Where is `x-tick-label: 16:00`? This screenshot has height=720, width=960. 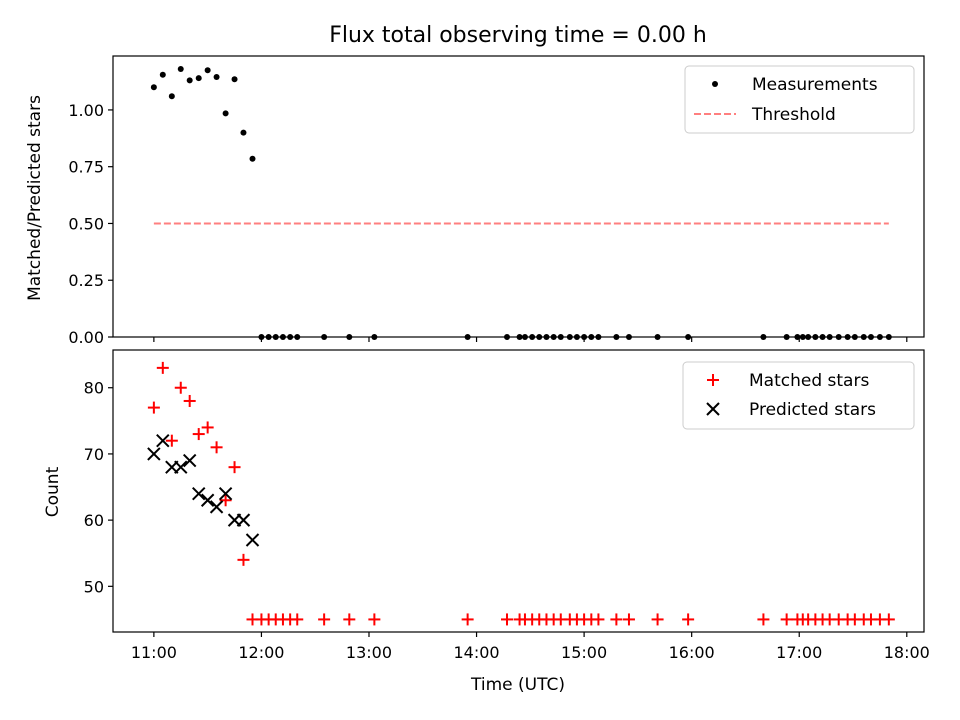
x-tick-label: 16:00 is located at coordinates (692, 652).